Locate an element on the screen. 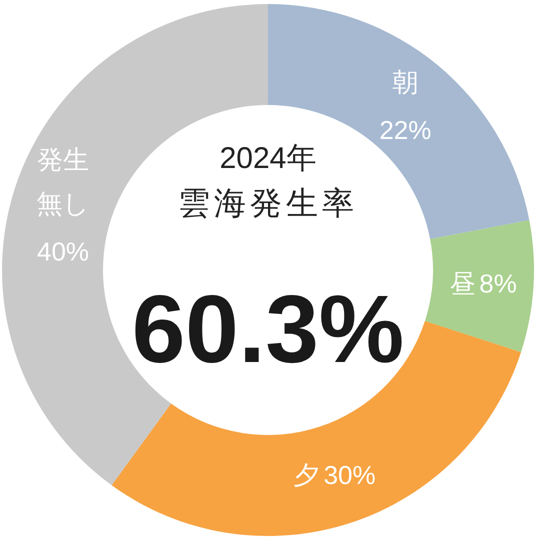 The height and width of the screenshot is (538, 536). data-label: 22% is located at coordinates (405, 129).